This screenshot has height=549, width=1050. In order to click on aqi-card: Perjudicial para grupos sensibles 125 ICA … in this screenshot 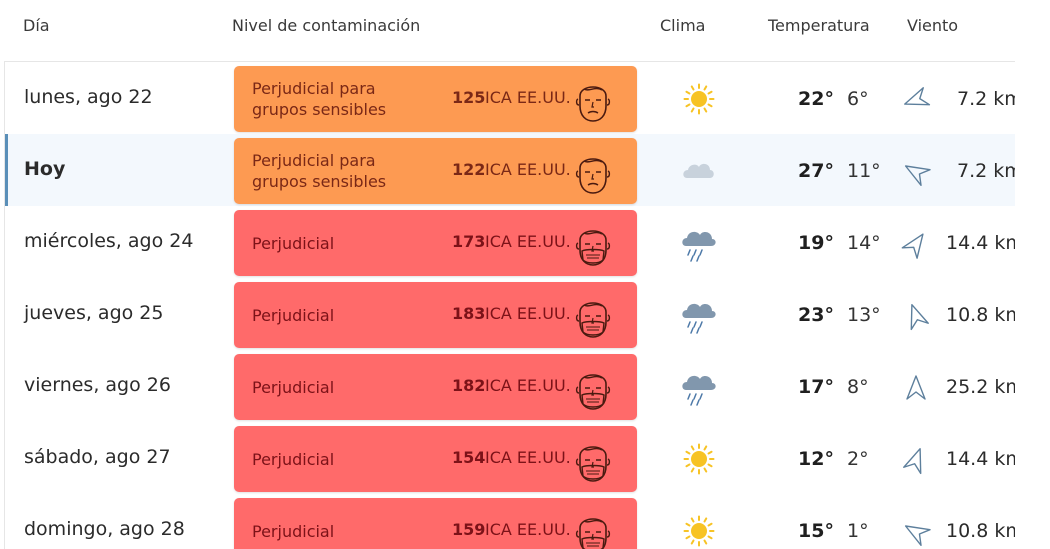, I will do `click(435, 99)`.